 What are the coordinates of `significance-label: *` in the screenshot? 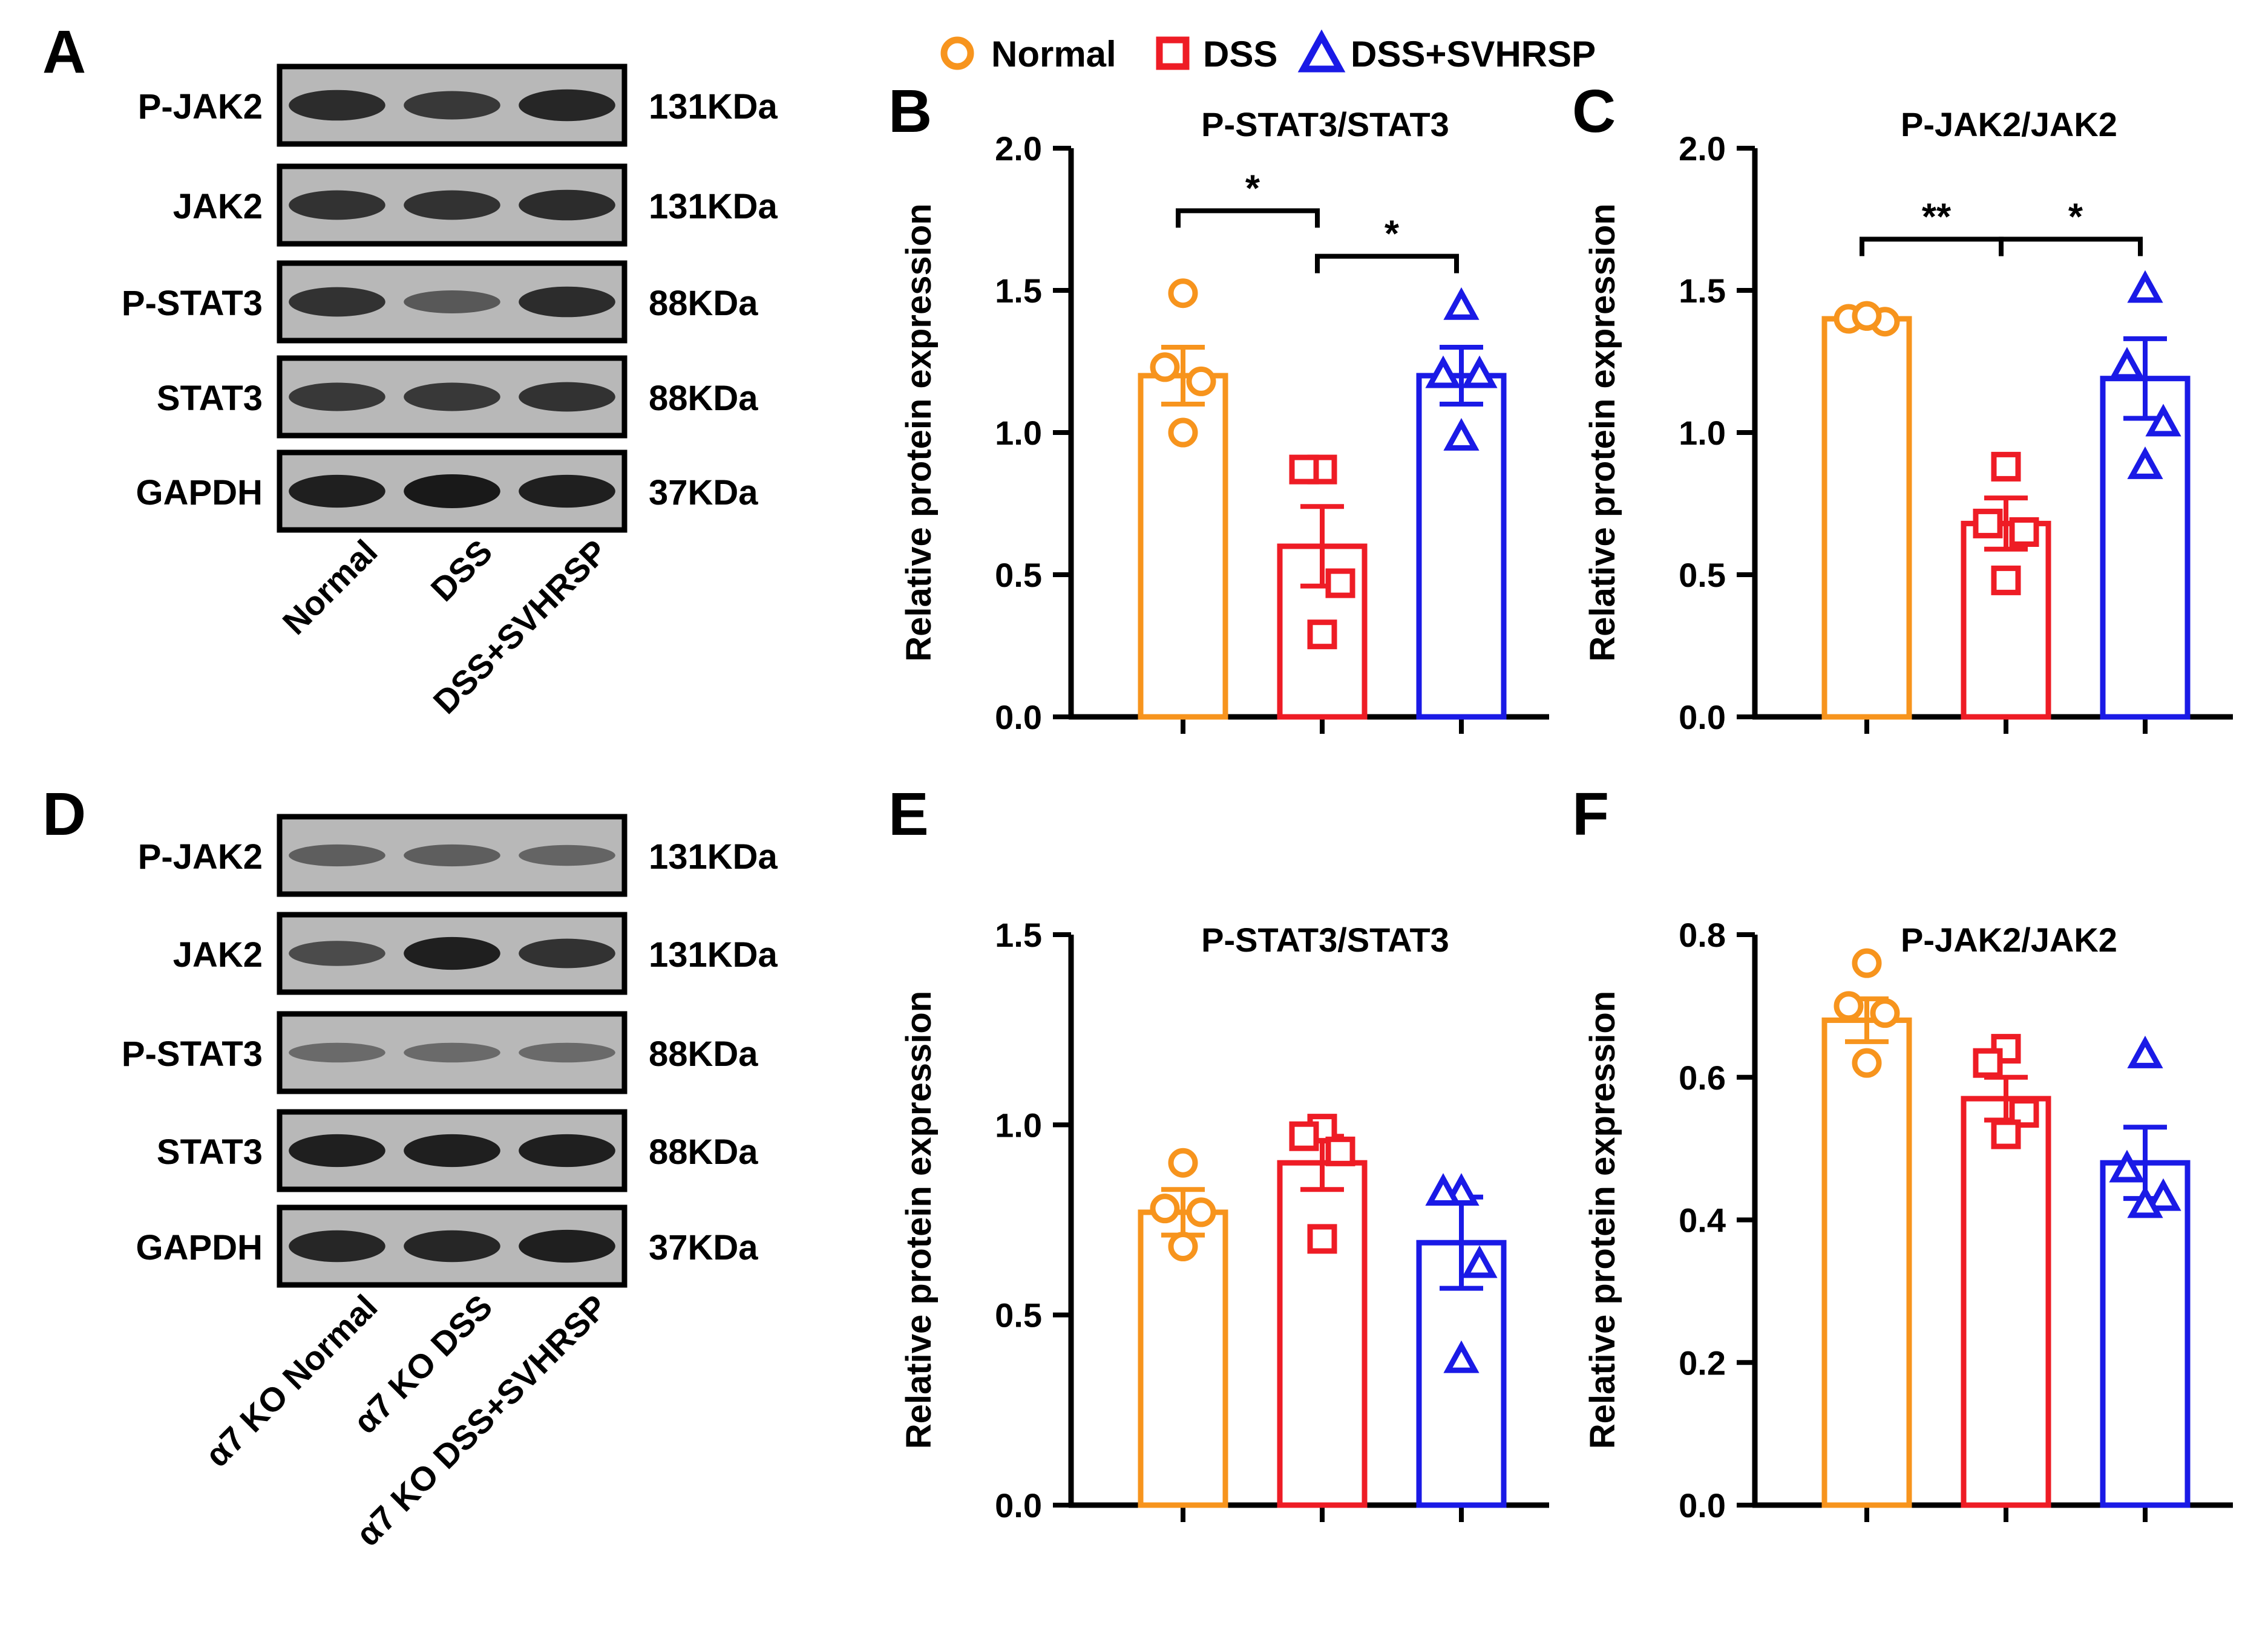 It's located at (1253, 189).